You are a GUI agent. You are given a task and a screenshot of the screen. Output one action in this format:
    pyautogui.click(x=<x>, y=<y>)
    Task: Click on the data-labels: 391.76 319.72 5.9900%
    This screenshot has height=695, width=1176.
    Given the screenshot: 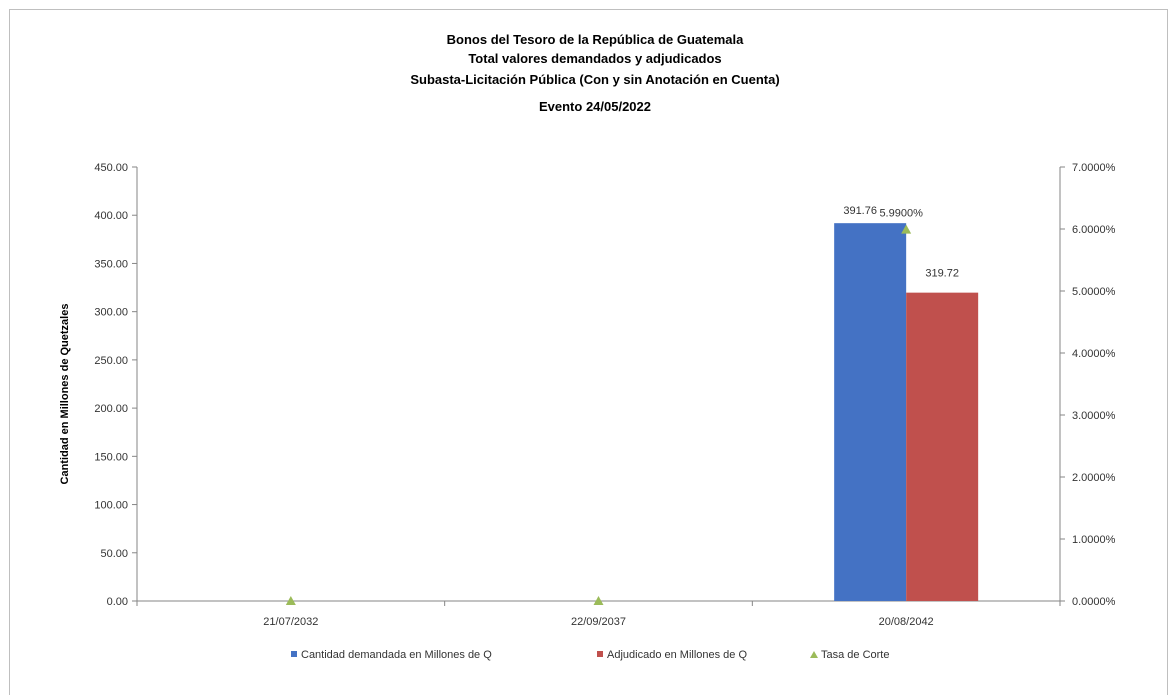 What is the action you would take?
    pyautogui.click(x=901, y=242)
    